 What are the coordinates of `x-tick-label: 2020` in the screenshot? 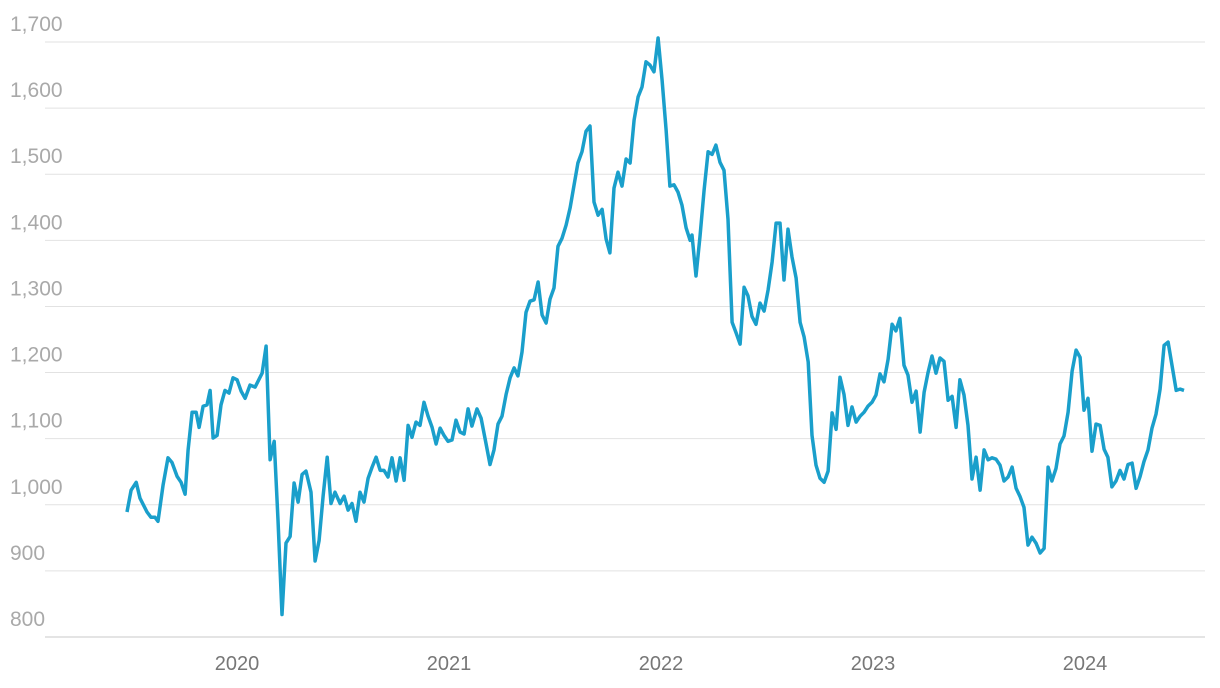 It's located at (237, 664).